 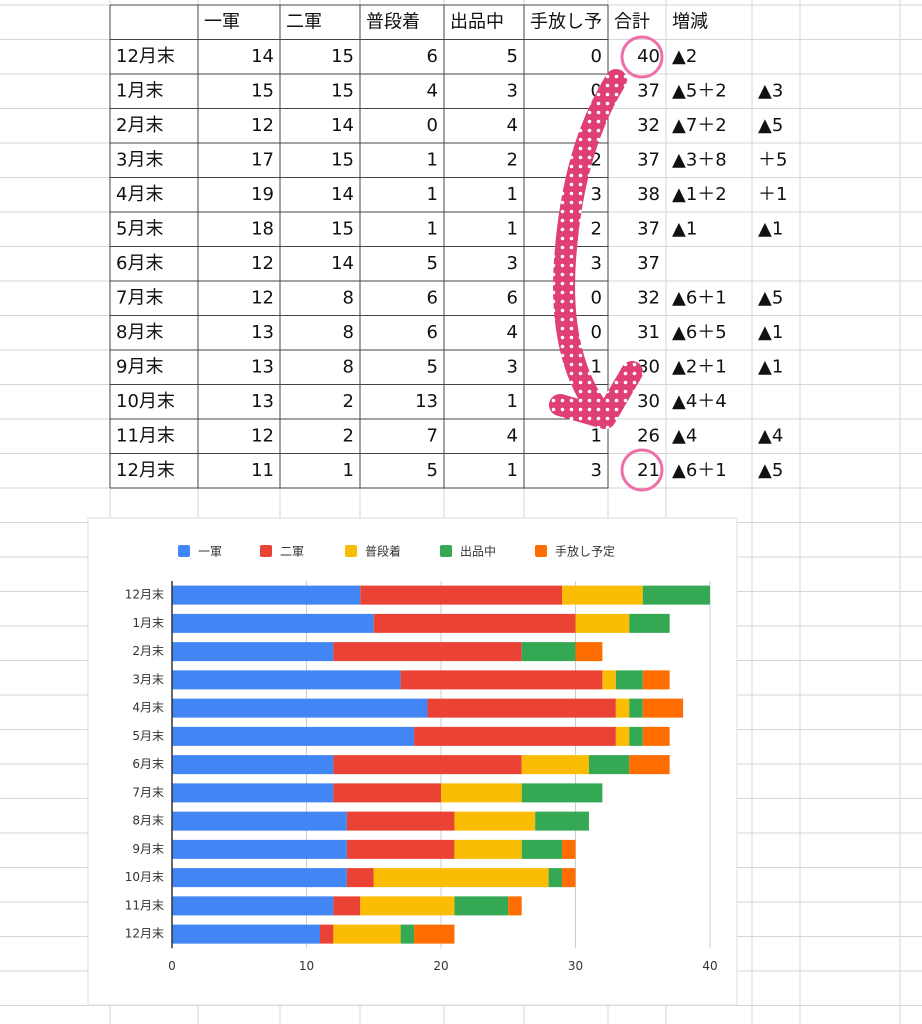 What do you see at coordinates (648, 470) in the screenshot?
I see `cell-value: 21` at bounding box center [648, 470].